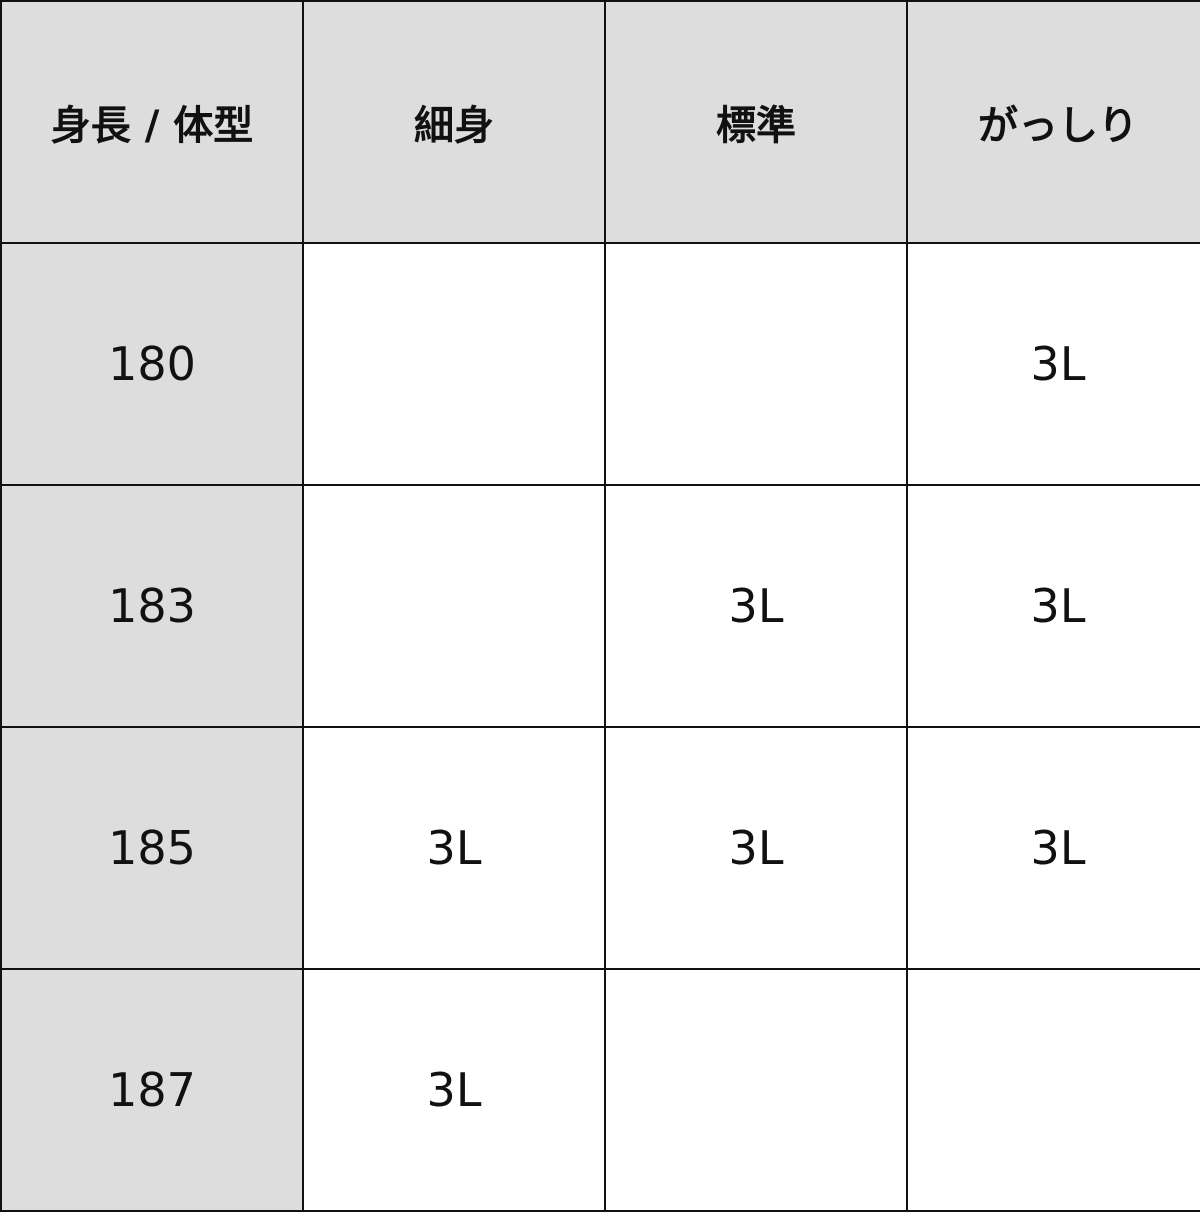  What do you see at coordinates (152, 848) in the screenshot?
I see `row-height: 185` at bounding box center [152, 848].